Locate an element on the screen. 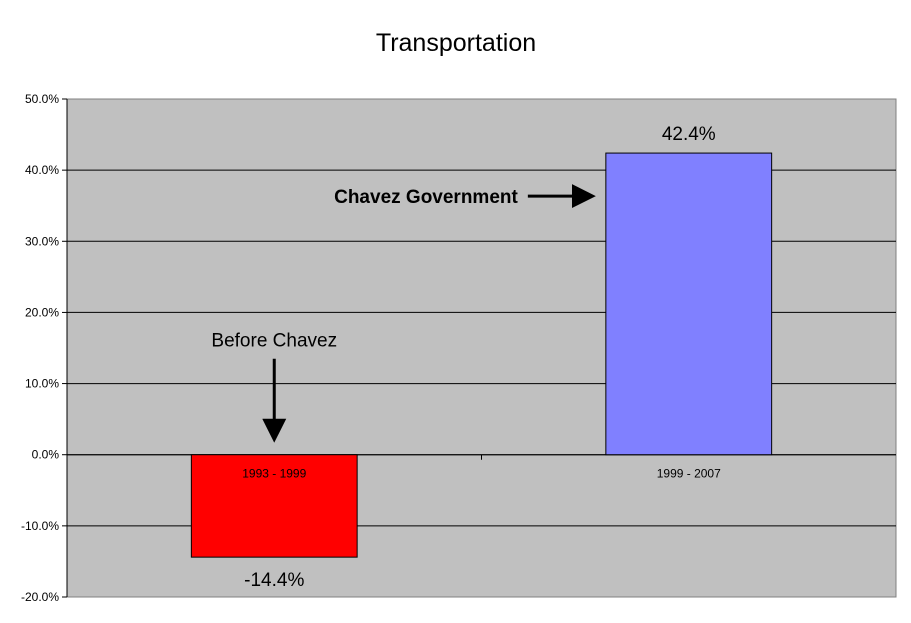 Image resolution: width=911 pixels, height=623 pixels. chart-title: Transportation is located at coordinates (456, 43).